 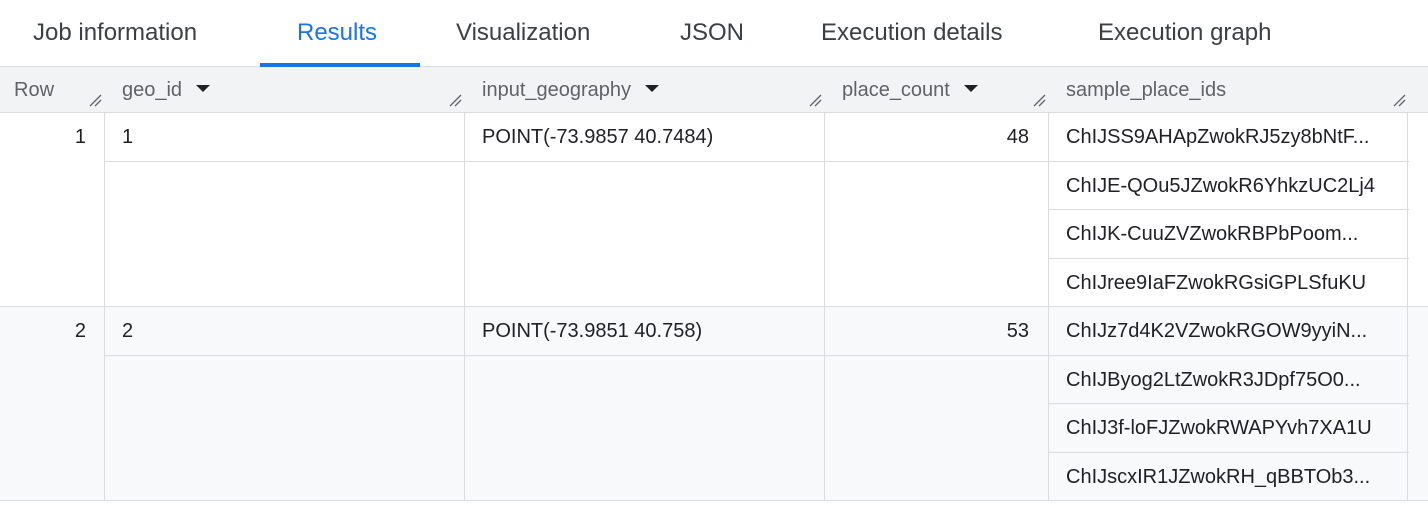 I want to click on place-count-cell: 48, so click(x=936, y=209).